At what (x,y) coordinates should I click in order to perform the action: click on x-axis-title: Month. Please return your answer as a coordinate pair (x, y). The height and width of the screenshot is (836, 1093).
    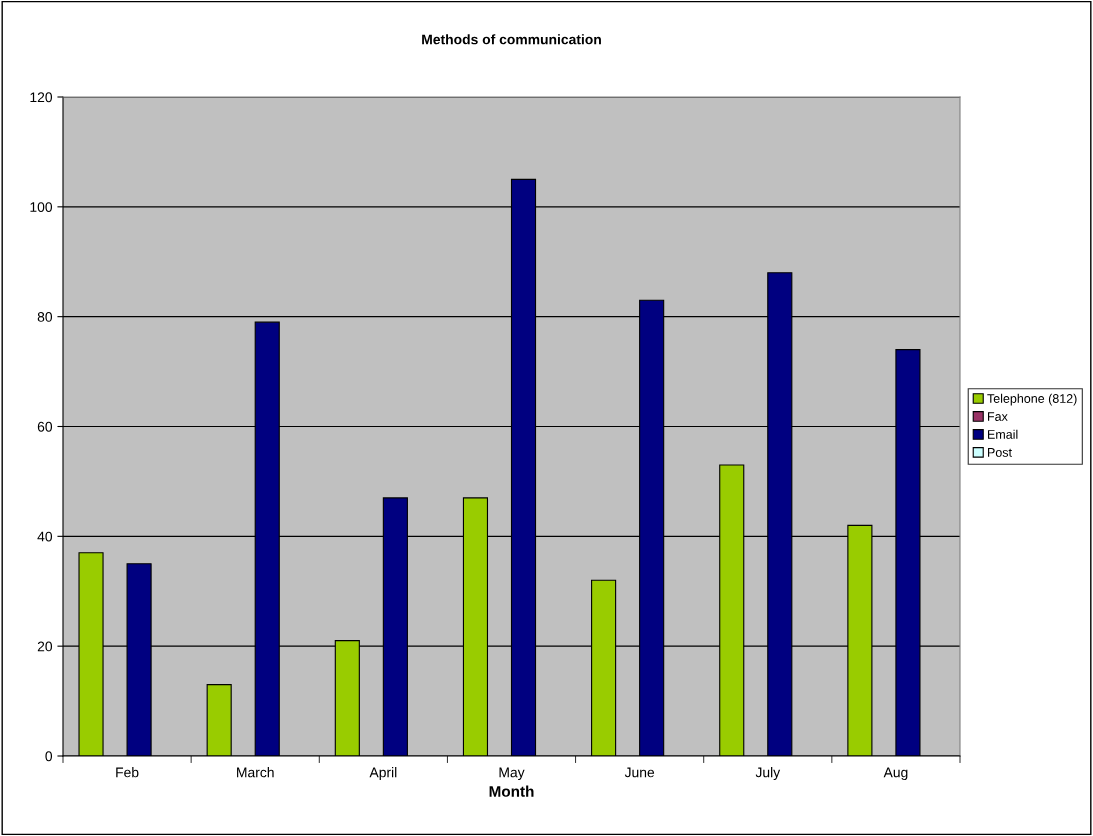
    Looking at the image, I should click on (511, 791).